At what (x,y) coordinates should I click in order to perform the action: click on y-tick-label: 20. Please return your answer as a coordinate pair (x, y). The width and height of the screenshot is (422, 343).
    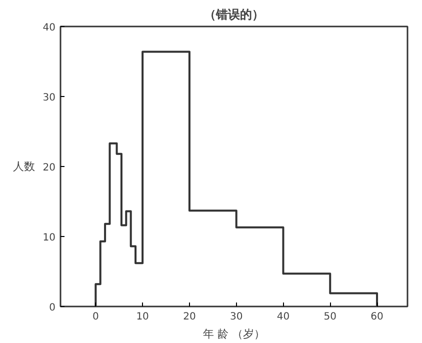
    Looking at the image, I should click on (49, 168).